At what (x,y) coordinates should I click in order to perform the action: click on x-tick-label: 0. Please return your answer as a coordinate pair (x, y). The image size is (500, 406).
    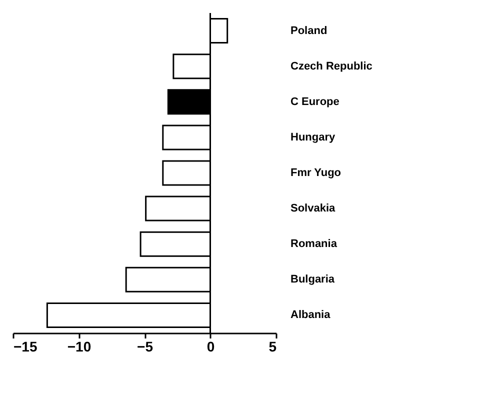
    Looking at the image, I should click on (210, 346).